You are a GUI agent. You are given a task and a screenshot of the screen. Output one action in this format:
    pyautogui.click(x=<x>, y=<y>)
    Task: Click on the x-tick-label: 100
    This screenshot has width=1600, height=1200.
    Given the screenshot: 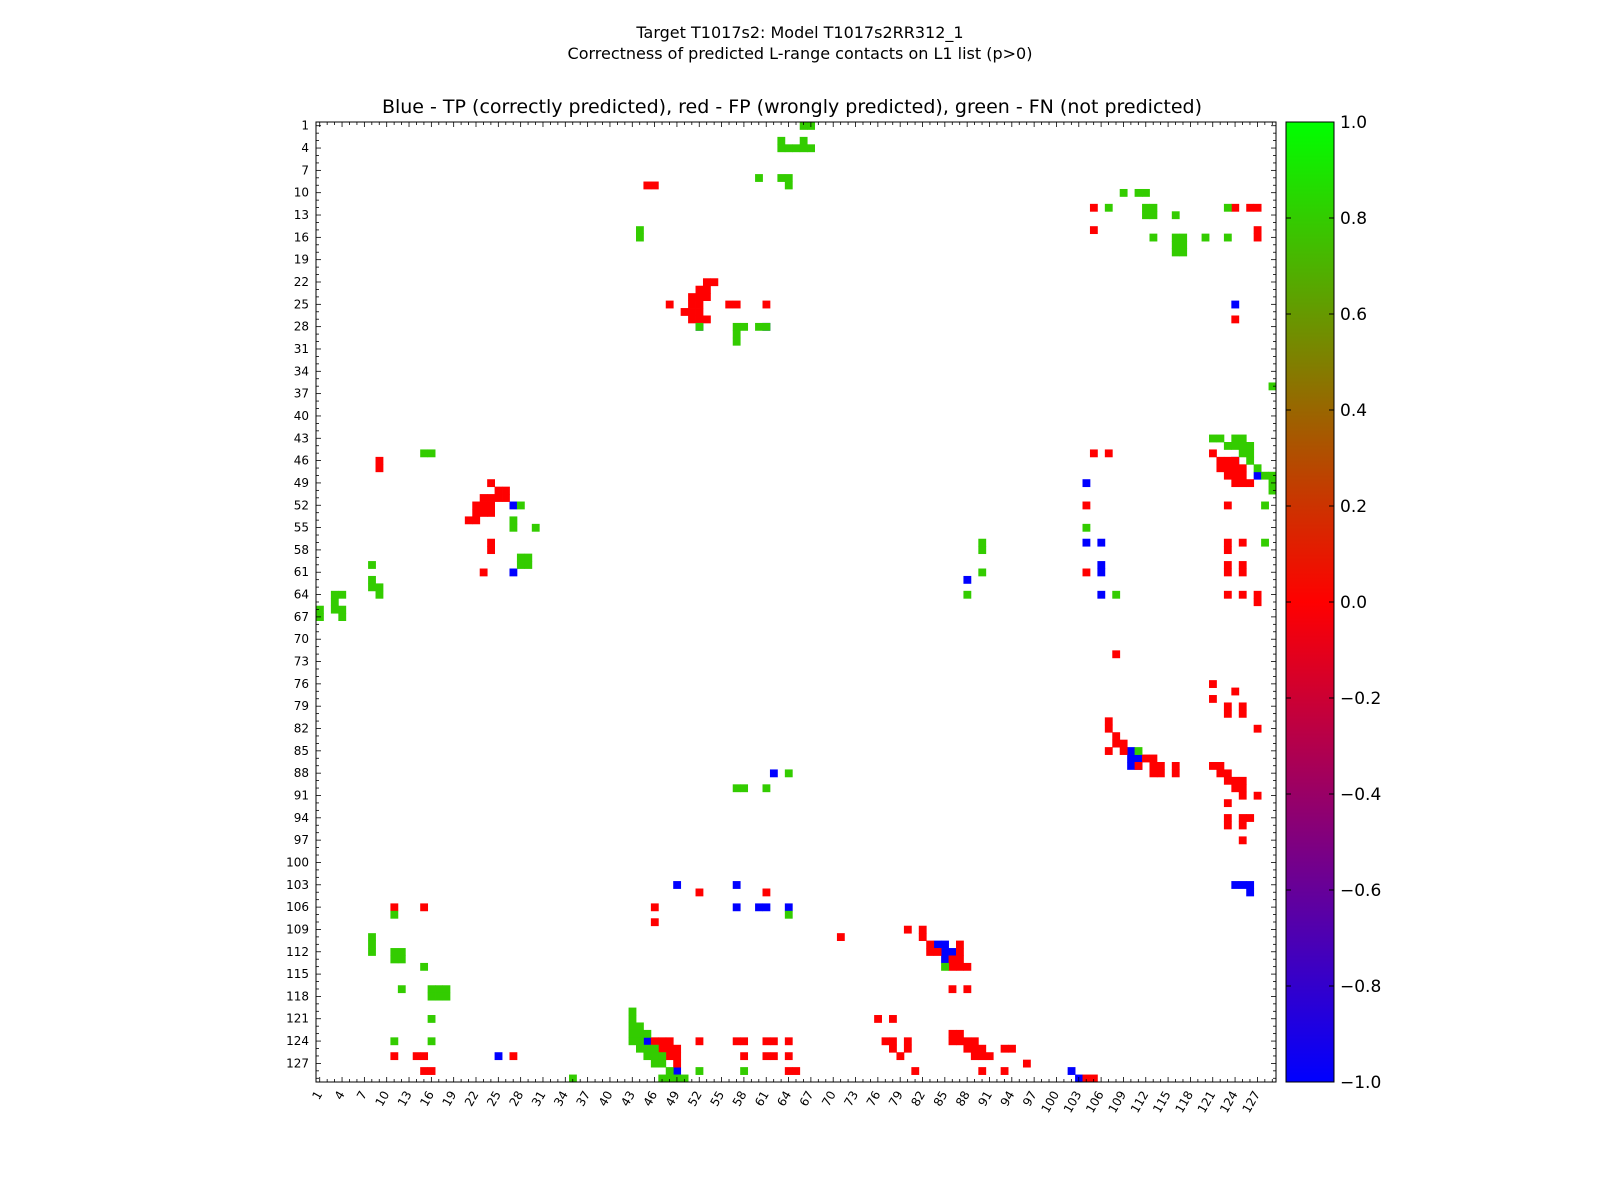 What is the action you would take?
    pyautogui.click(x=1050, y=1102)
    